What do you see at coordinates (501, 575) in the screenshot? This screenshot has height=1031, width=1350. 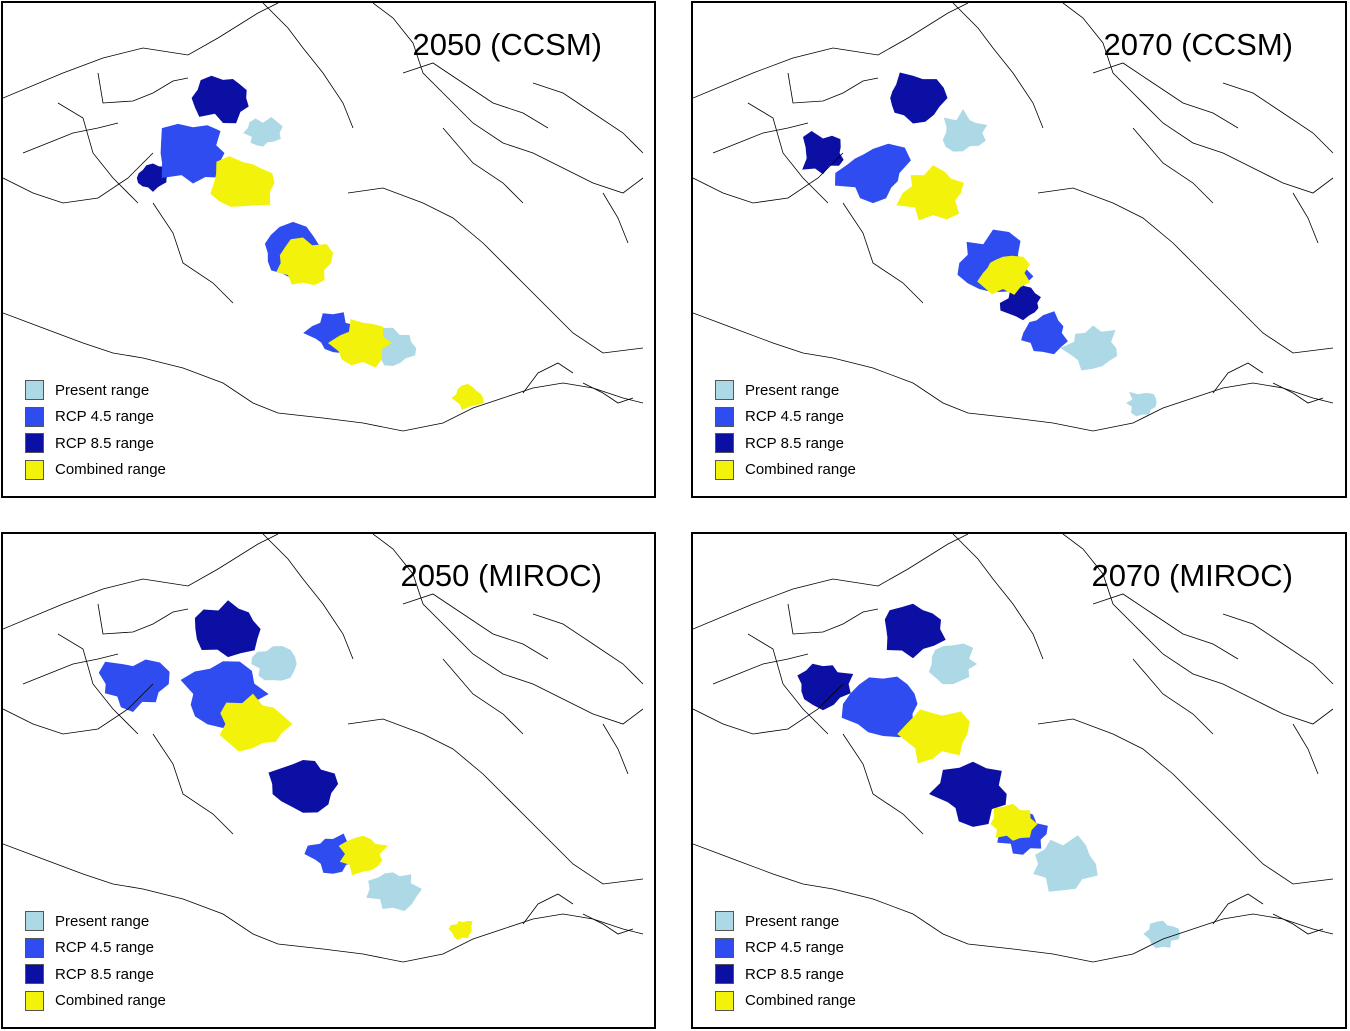 I see `panel-title: 2050 (MIROC)` at bounding box center [501, 575].